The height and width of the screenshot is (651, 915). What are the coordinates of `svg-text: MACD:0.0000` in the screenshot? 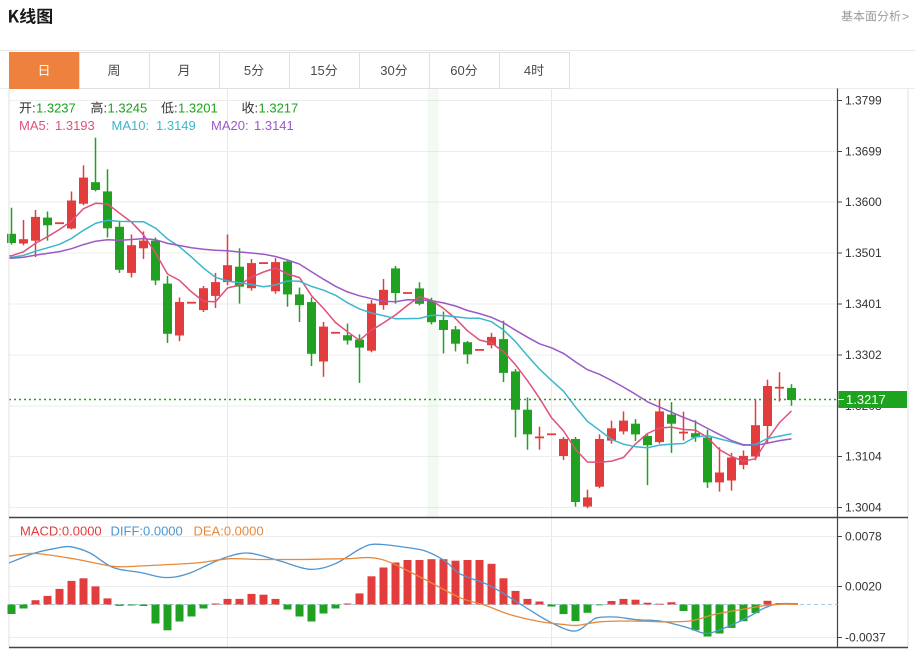 It's located at (61, 531).